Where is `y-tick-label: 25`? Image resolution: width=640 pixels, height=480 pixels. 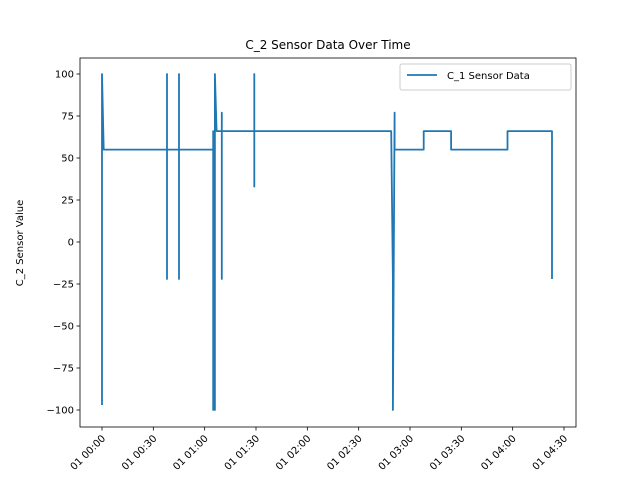
y-tick-label: 25 is located at coordinates (67, 201).